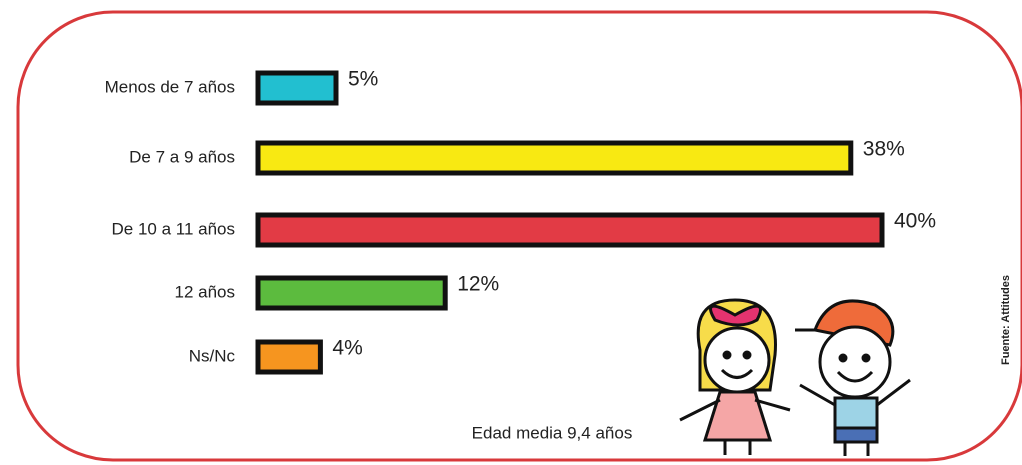  I want to click on category-label: Menos de 7 años, so click(170, 86).